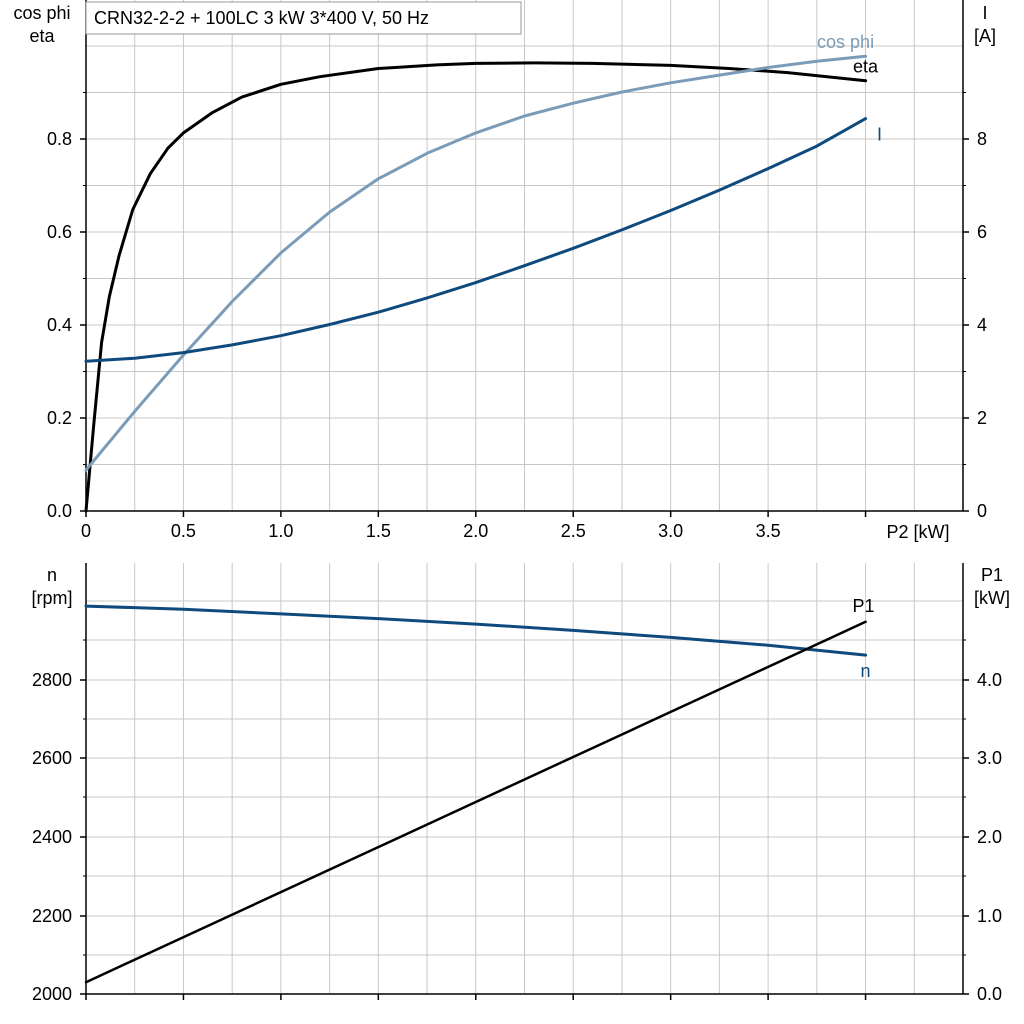 The image size is (1024, 1024). I want to click on top-left-axis-title-line2: eta, so click(42, 36).